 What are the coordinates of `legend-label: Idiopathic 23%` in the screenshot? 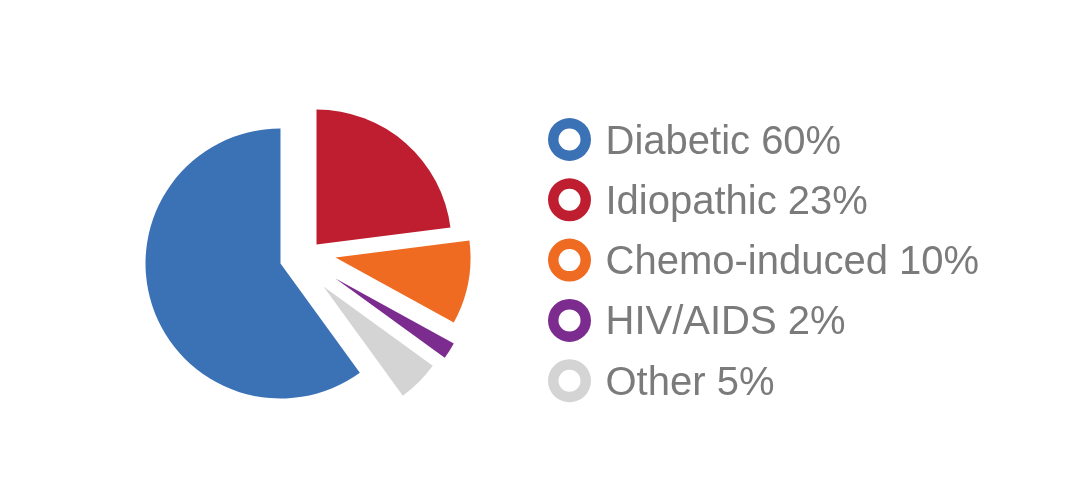 It's located at (736, 199).